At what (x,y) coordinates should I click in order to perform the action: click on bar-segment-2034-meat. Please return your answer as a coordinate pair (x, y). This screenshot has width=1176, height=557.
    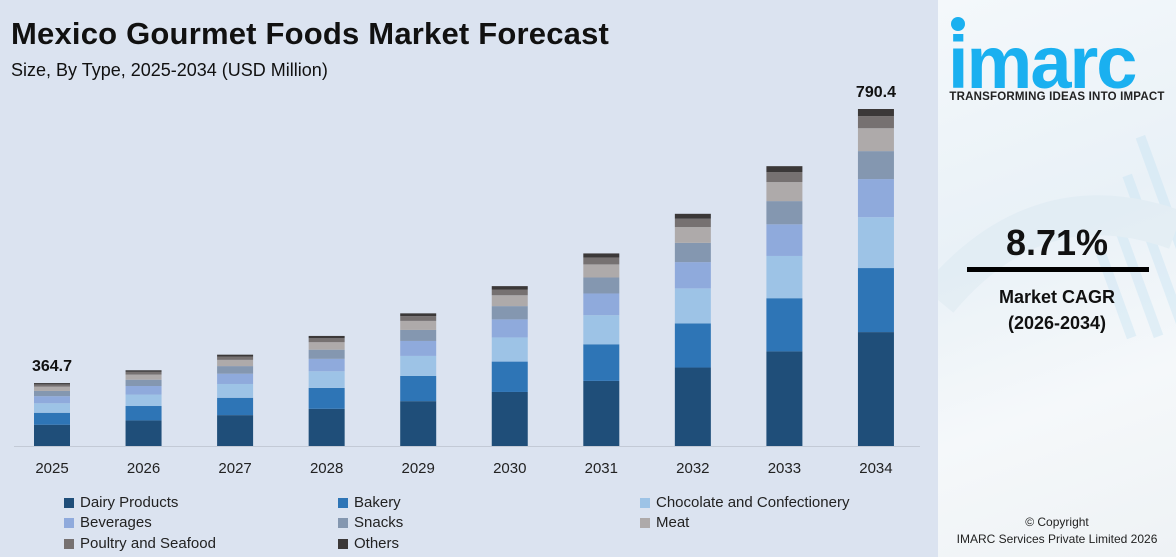
    Looking at the image, I should click on (875, 140).